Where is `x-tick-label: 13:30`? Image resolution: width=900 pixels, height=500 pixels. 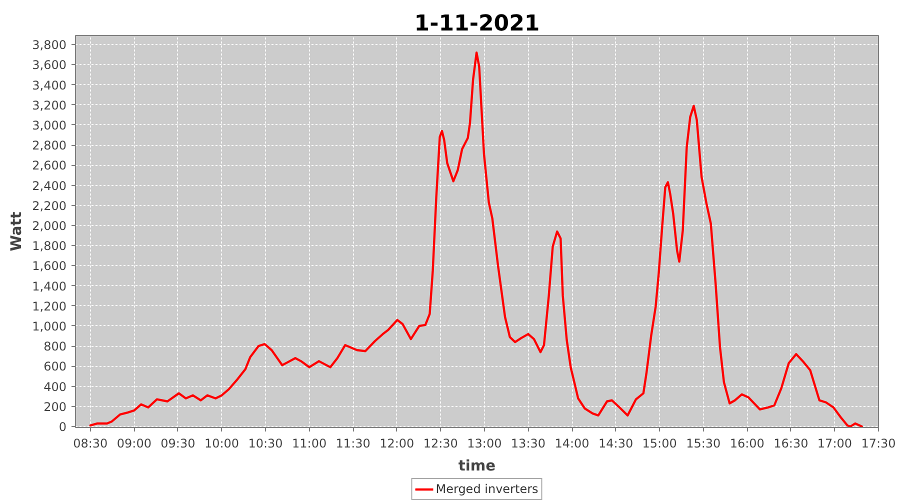 x-tick-label: 13:30 is located at coordinates (528, 443).